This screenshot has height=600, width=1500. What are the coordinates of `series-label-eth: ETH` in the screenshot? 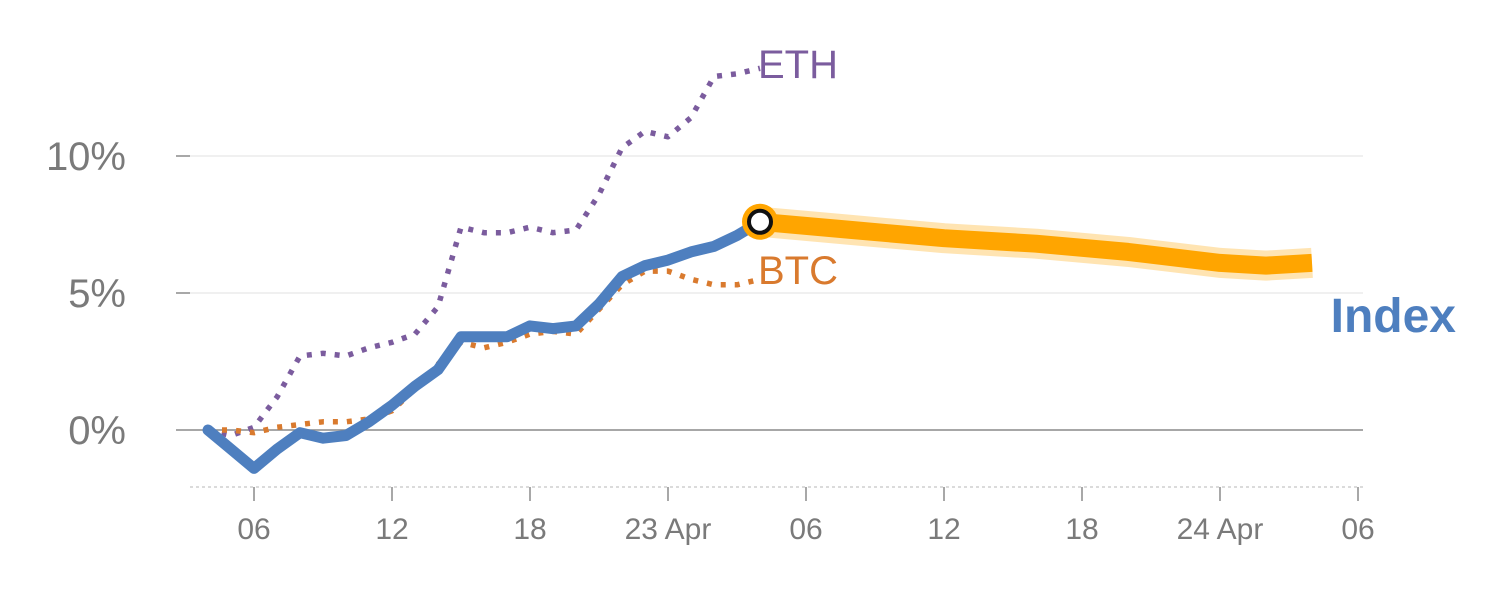 It's located at (798, 65).